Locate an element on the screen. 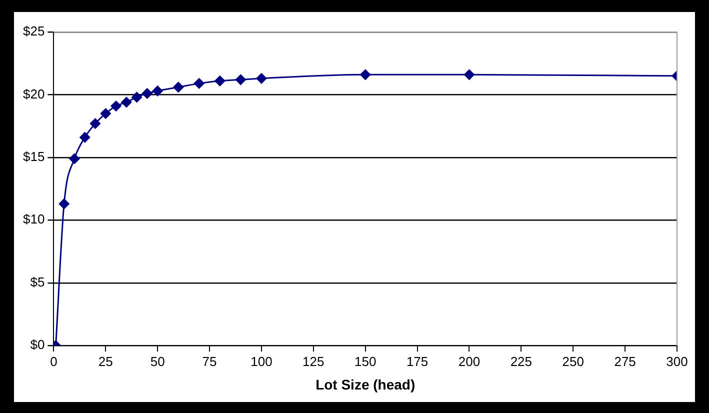  x-tick-label: 0 is located at coordinates (54, 361).